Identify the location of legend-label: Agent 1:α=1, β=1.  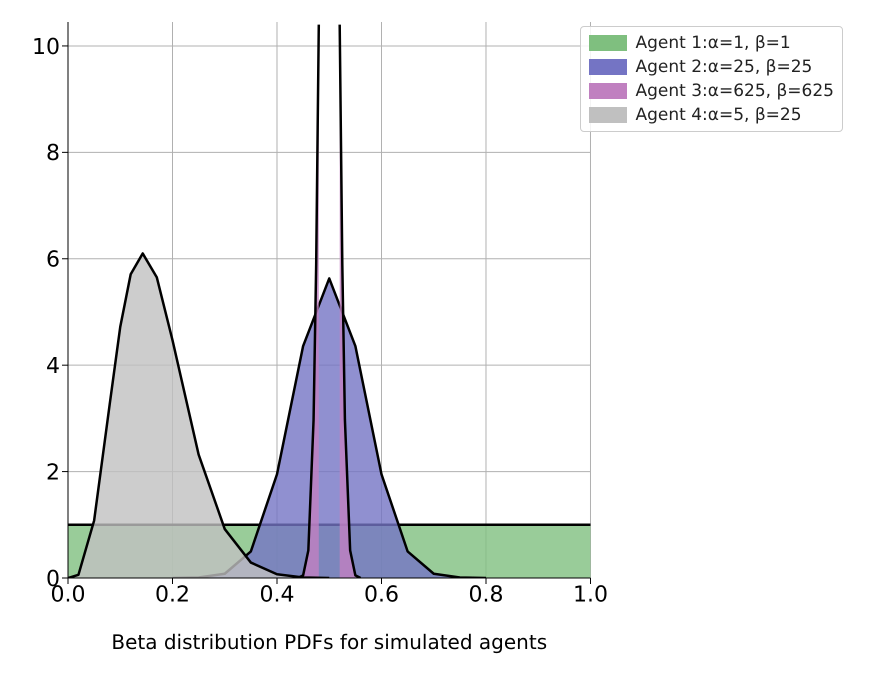
(713, 43).